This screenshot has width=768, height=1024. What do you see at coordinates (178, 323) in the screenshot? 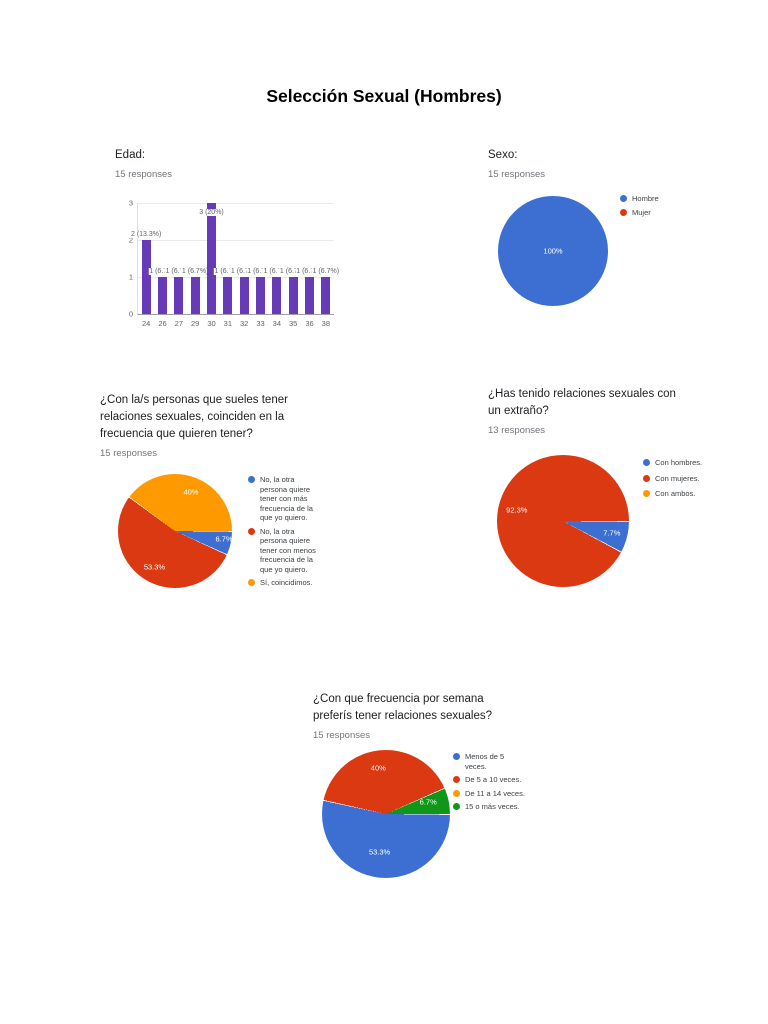
I see `x-axis-tick-label: 27` at bounding box center [178, 323].